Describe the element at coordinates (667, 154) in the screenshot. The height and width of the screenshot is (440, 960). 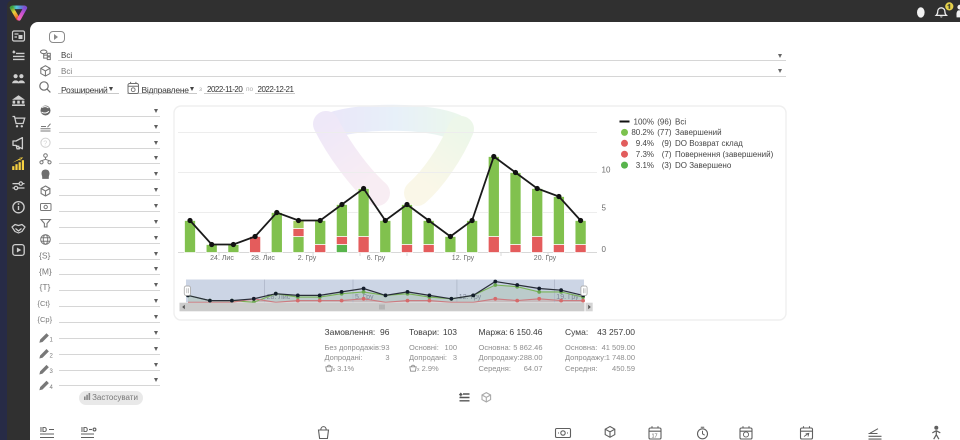
I see `svg-text: (7)` at that location.